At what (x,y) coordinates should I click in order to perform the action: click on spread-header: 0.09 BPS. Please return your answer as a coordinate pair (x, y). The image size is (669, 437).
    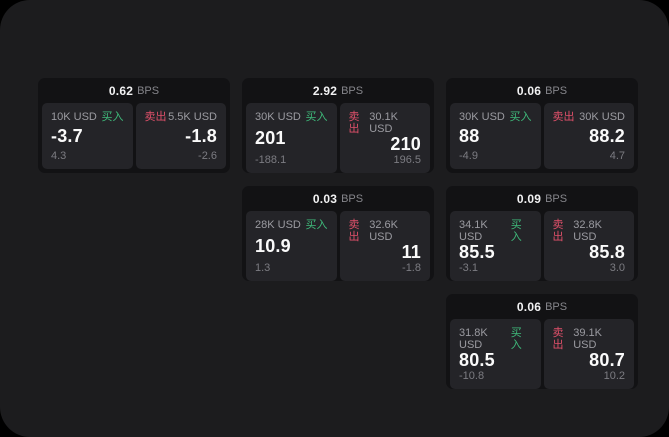
    Looking at the image, I should click on (542, 198).